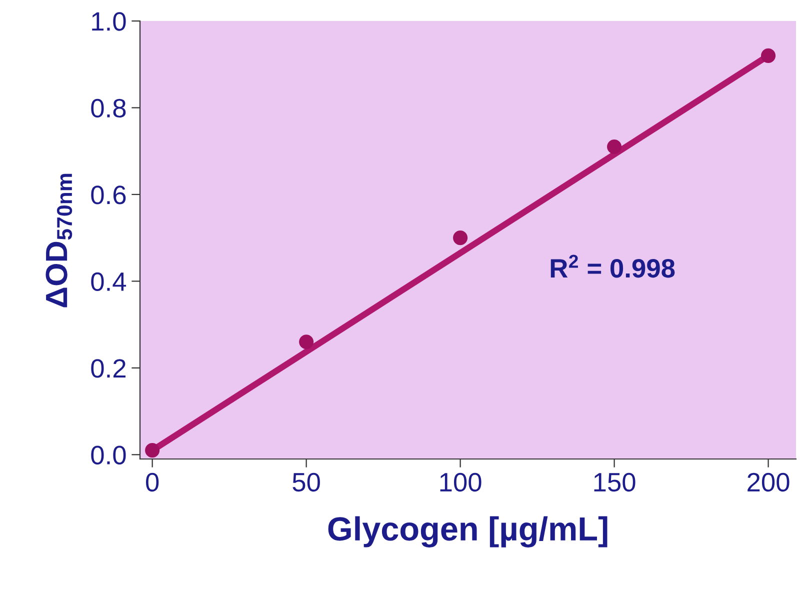 Image resolution: width=800 pixels, height=600 pixels. I want to click on y-tick-label: 0.6, so click(108, 195).